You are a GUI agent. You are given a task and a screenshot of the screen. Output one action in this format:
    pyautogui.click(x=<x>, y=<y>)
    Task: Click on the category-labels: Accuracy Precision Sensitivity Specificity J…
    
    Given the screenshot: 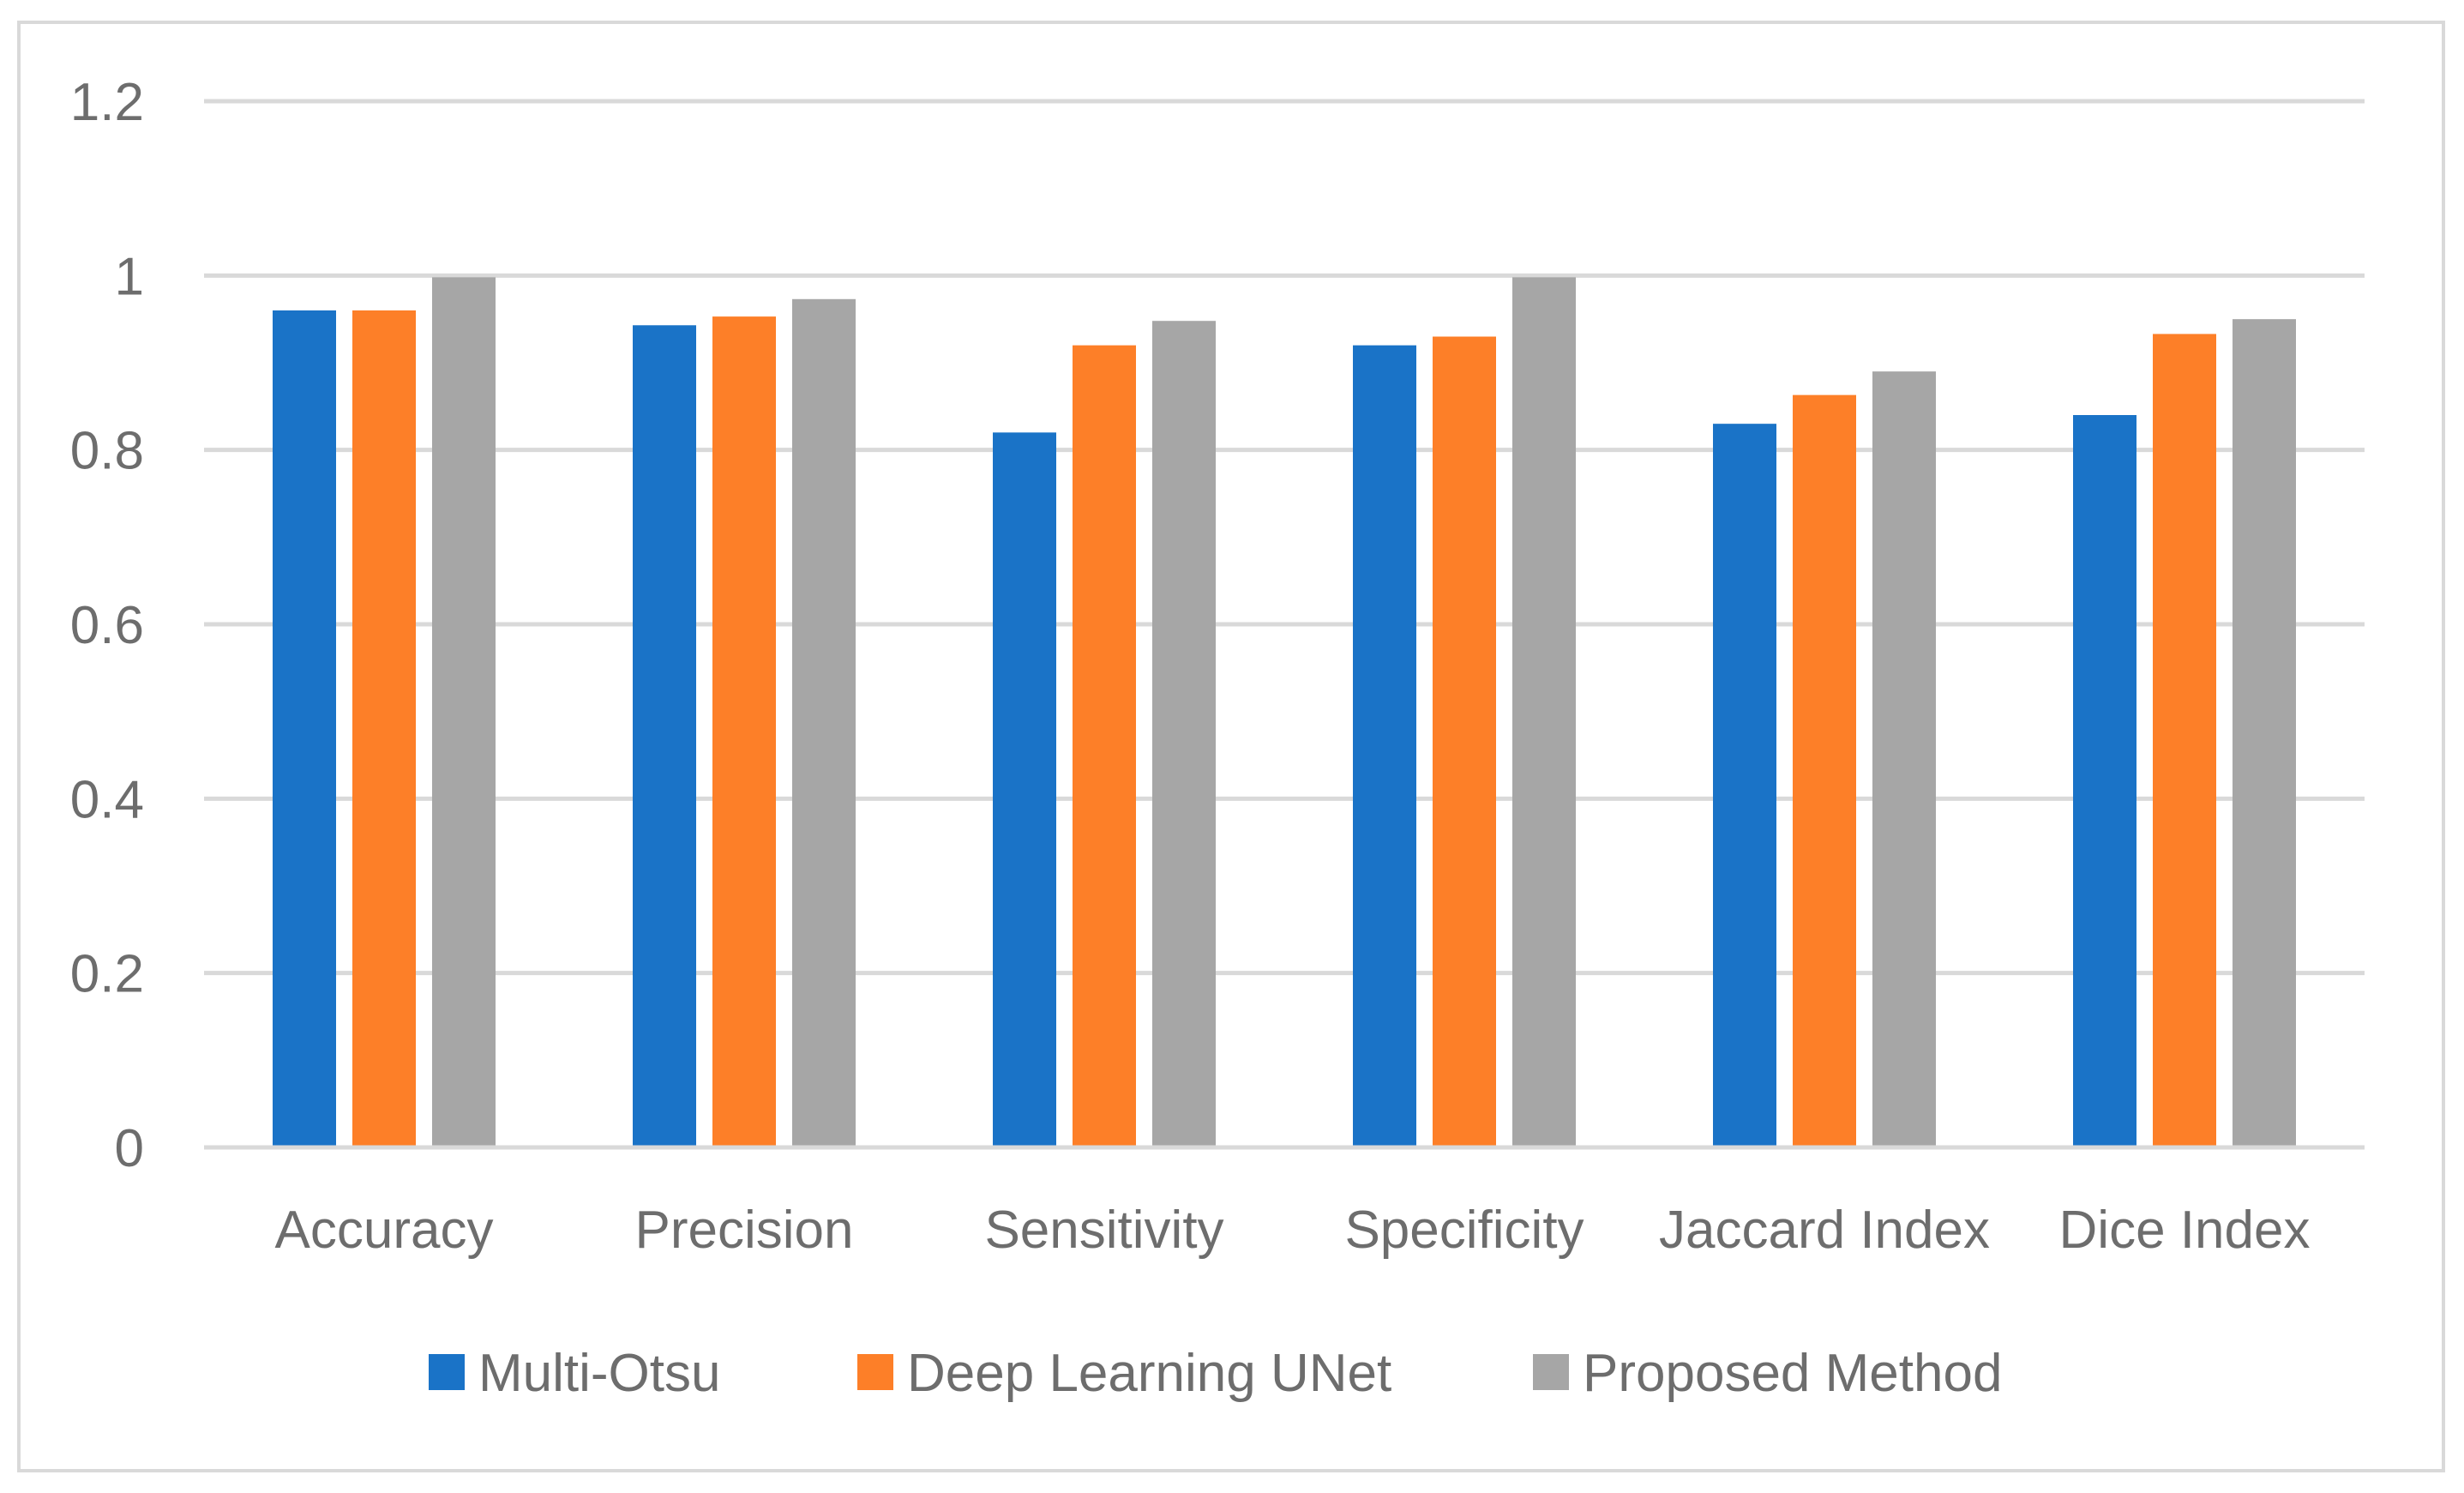 What is the action you would take?
    pyautogui.click(x=1293, y=1230)
    